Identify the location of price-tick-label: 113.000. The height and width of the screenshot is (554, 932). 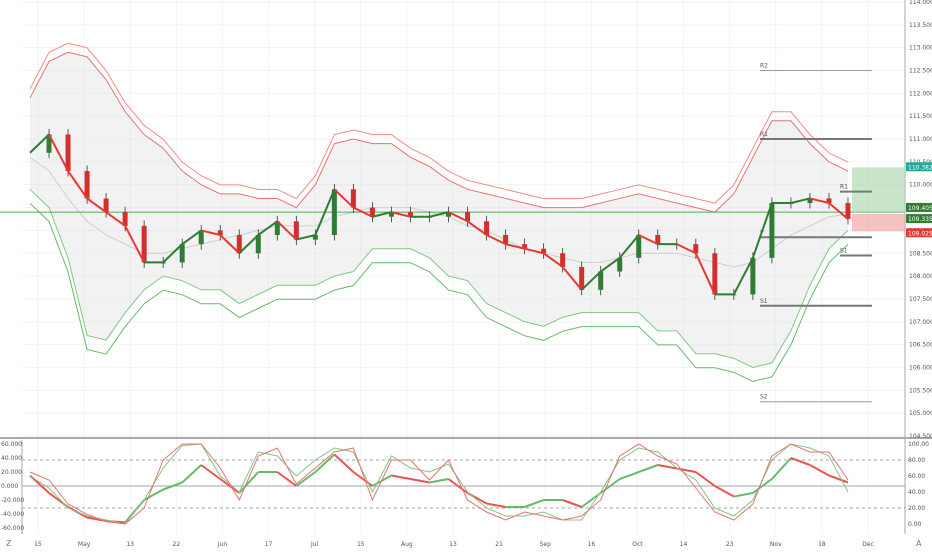
(920, 48).